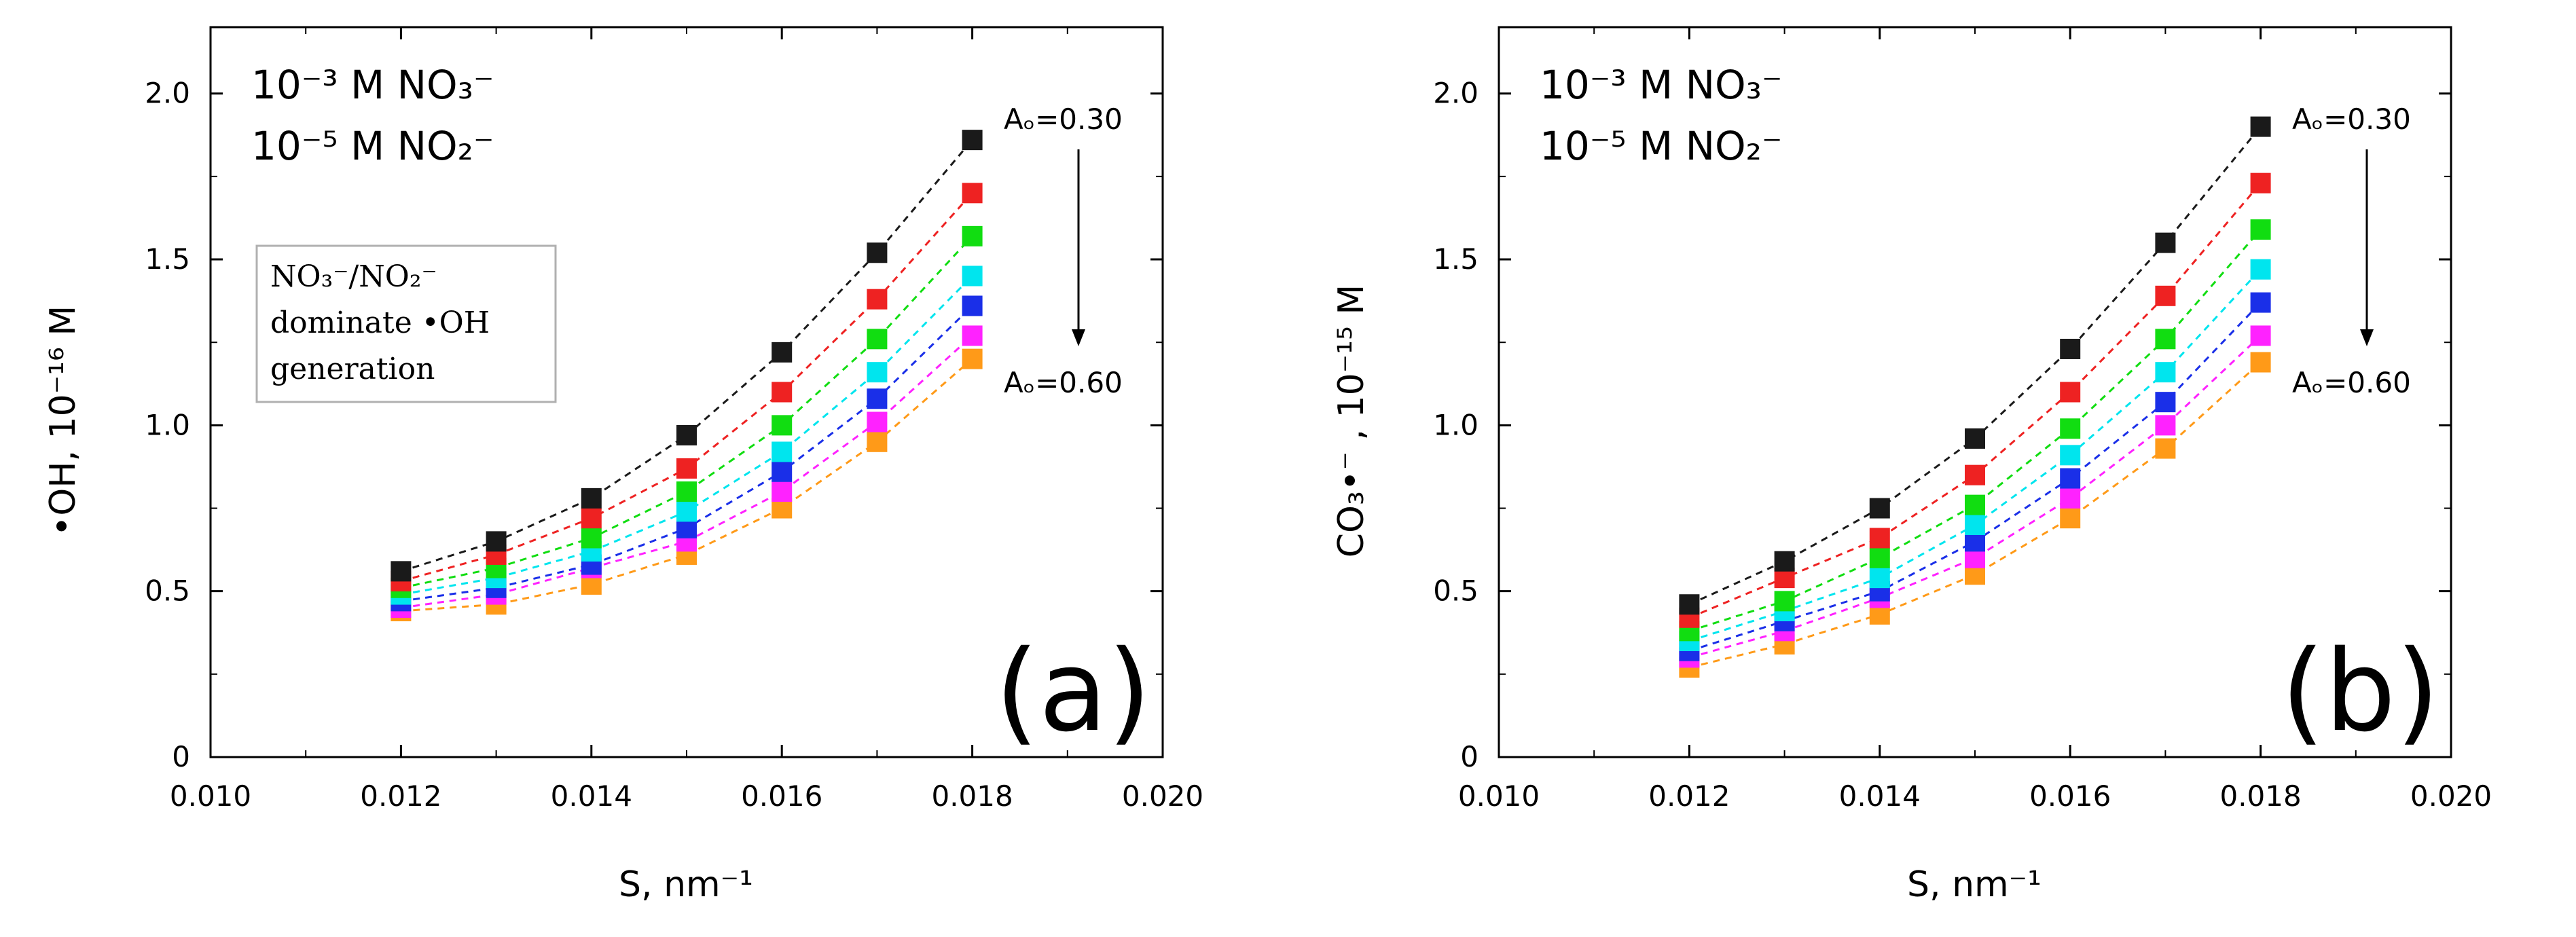 The image size is (2576, 937). What do you see at coordinates (2360, 691) in the screenshot?
I see `panel-label: (b)` at bounding box center [2360, 691].